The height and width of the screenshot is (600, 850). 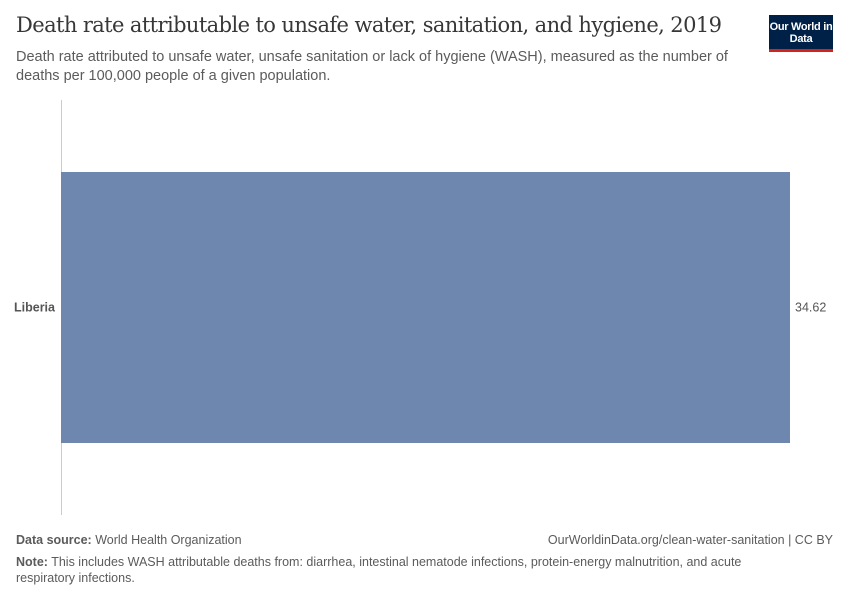 I want to click on source-label: Data source:, so click(x=54, y=540).